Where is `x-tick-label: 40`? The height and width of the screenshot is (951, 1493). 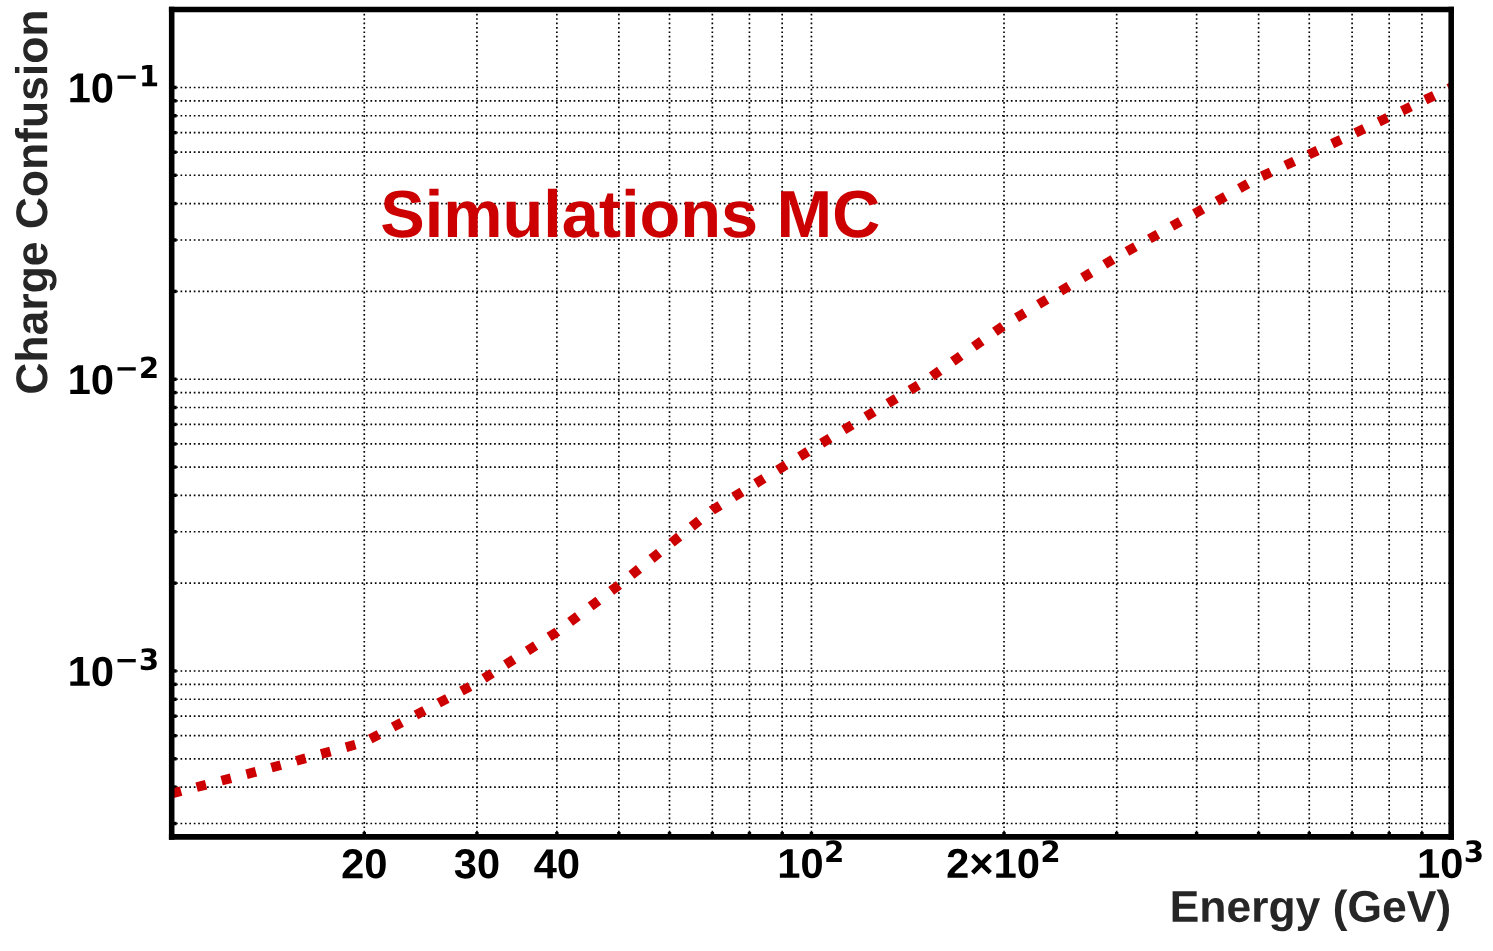 x-tick-label: 40 is located at coordinates (556, 864).